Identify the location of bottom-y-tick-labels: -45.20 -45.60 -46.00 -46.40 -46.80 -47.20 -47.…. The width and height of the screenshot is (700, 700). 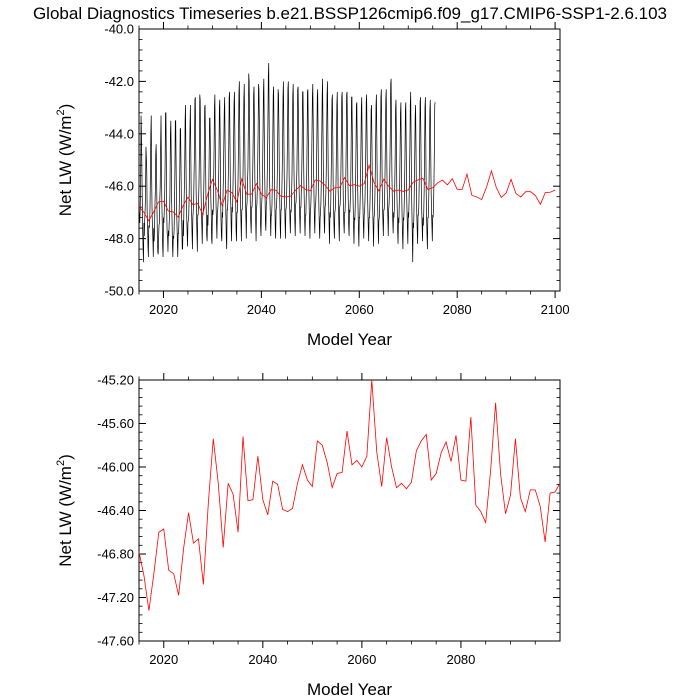
(115, 511).